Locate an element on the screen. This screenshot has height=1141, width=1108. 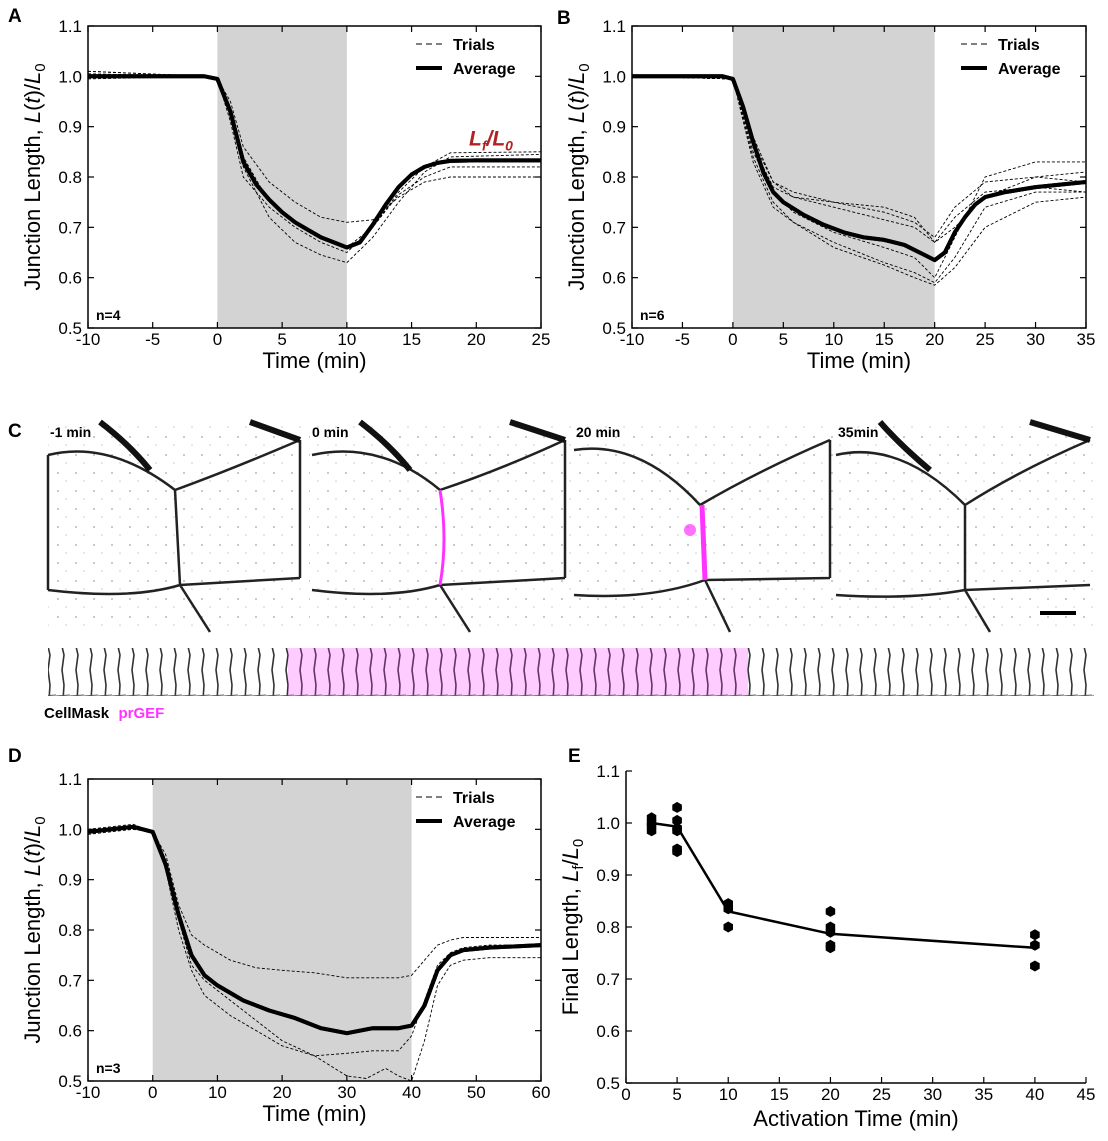
time-label-4: 35min is located at coordinates (858, 432).